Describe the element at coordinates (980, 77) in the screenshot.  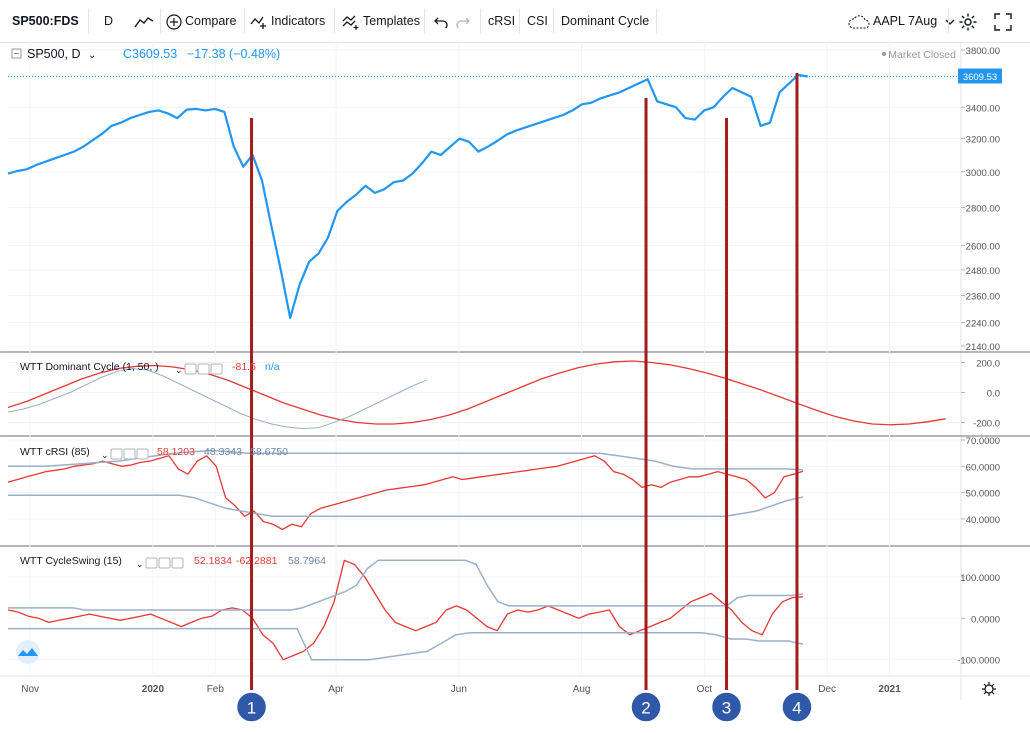
I see `last-price-label: 3609.53` at that location.